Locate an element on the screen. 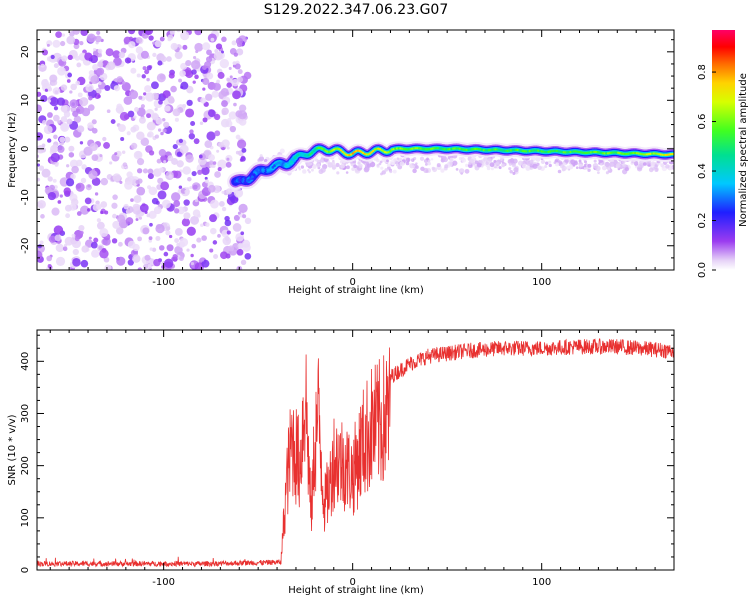 This screenshot has width=750, height=600. spectrogram-xlabel: Height of straight line (km) is located at coordinates (356, 290).